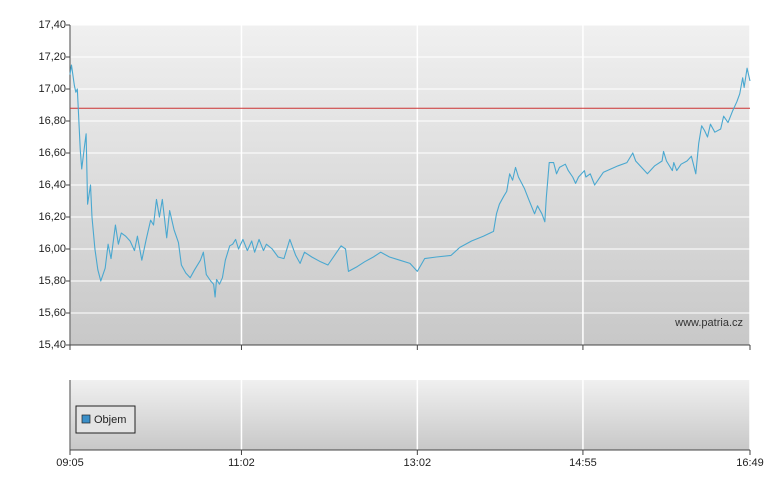 The image size is (780, 490). I want to click on legend-swatch, so click(86, 419).